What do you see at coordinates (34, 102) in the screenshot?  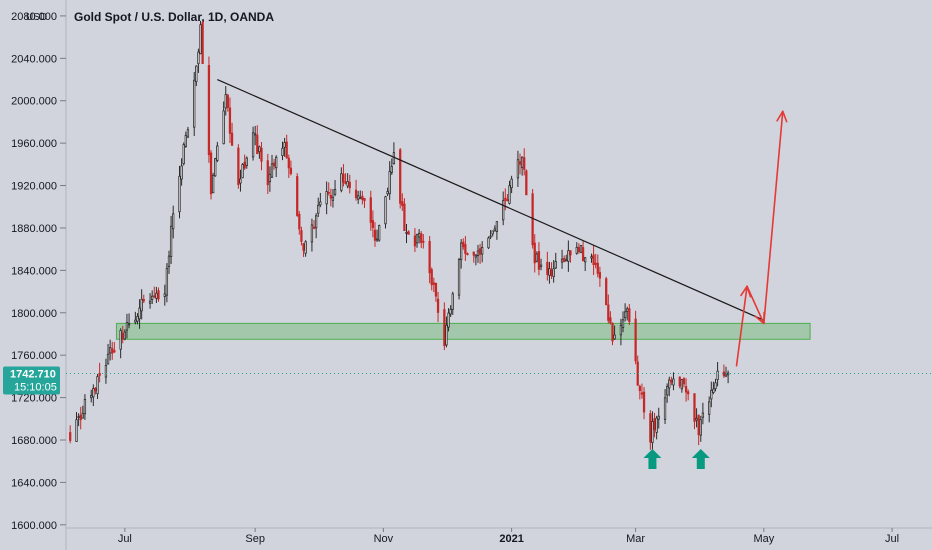 I see `price-tick-label: 2000.000` at bounding box center [34, 102].